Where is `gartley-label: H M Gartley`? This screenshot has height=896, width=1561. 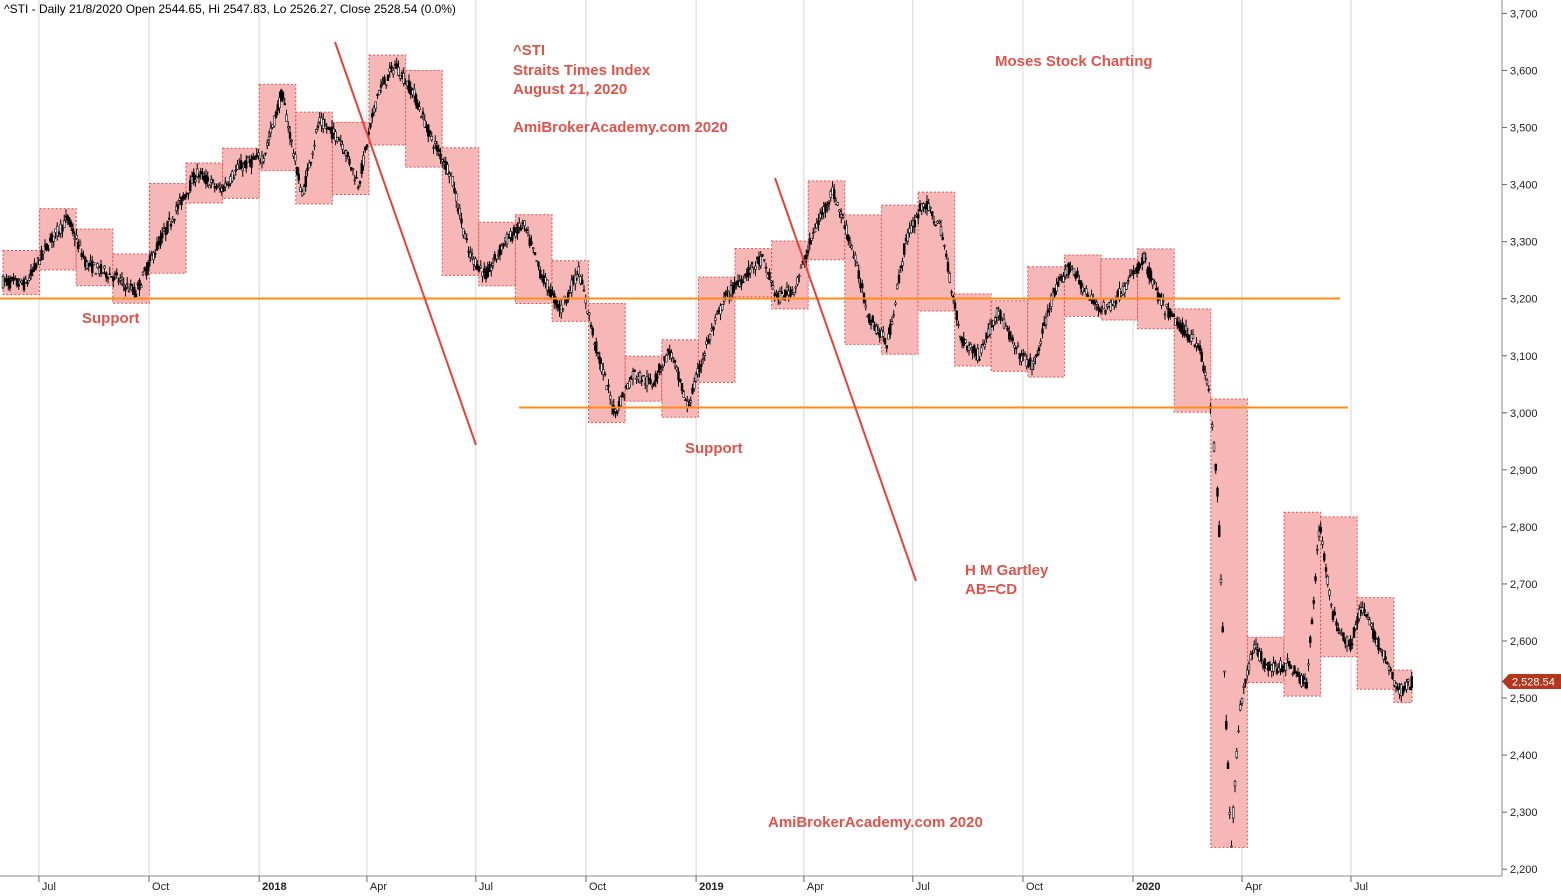
gartley-label: H M Gartley is located at coordinates (1007, 570).